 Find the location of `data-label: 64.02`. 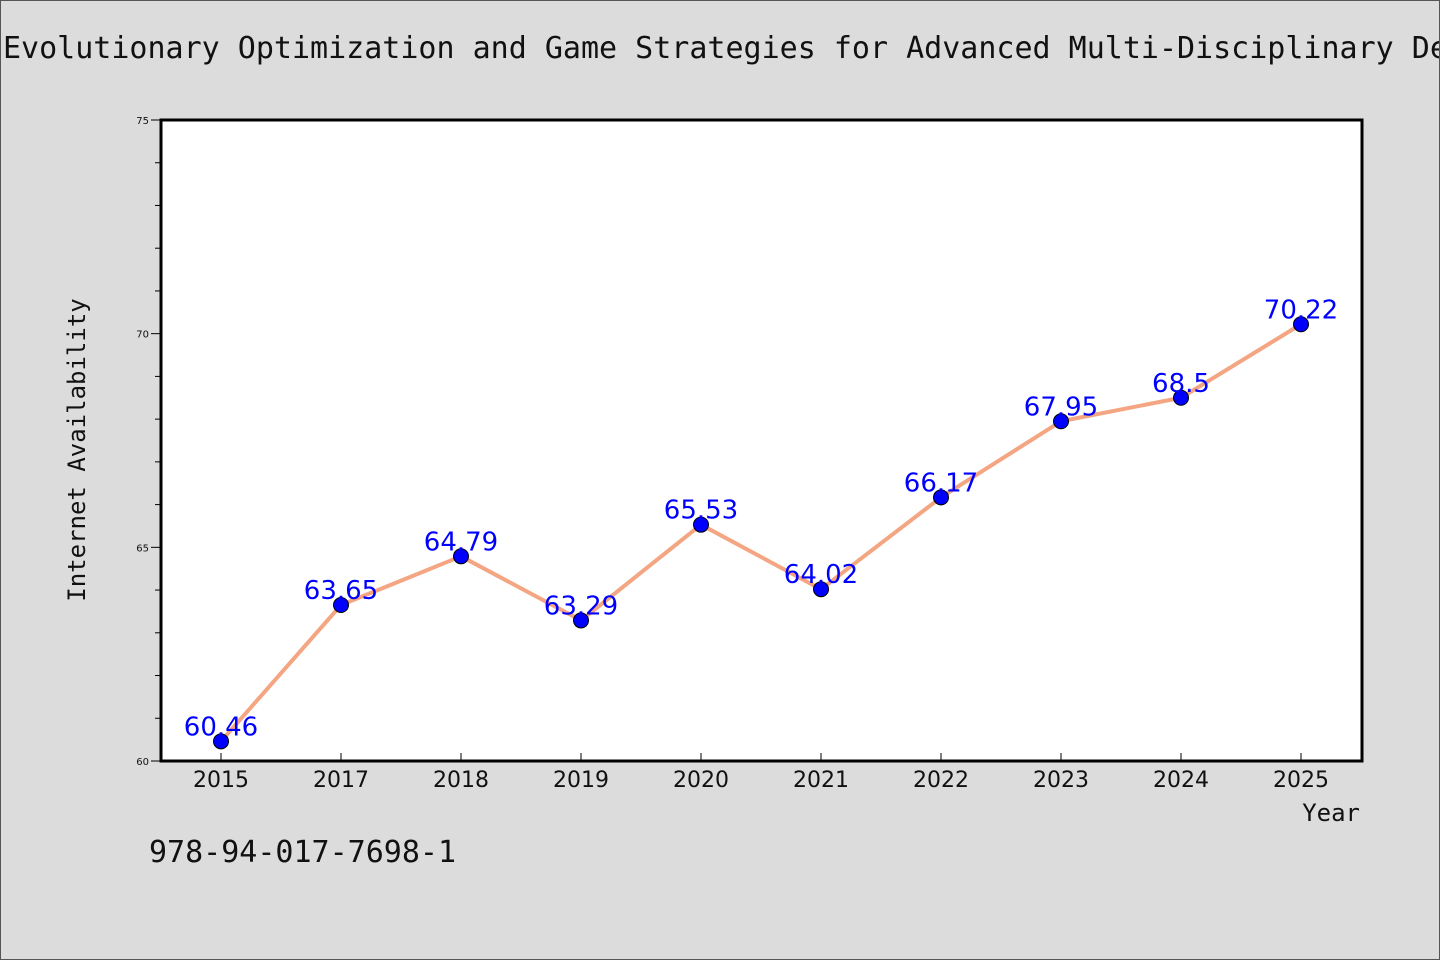

data-label: 64.02 is located at coordinates (821, 575).